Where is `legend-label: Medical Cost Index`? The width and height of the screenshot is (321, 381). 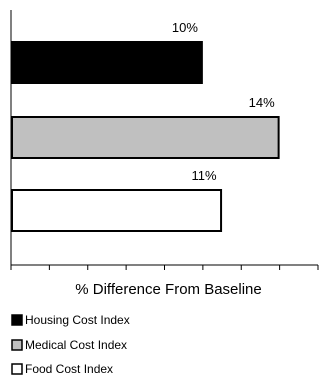
legend-label: Medical Cost Index is located at coordinates (76, 345).